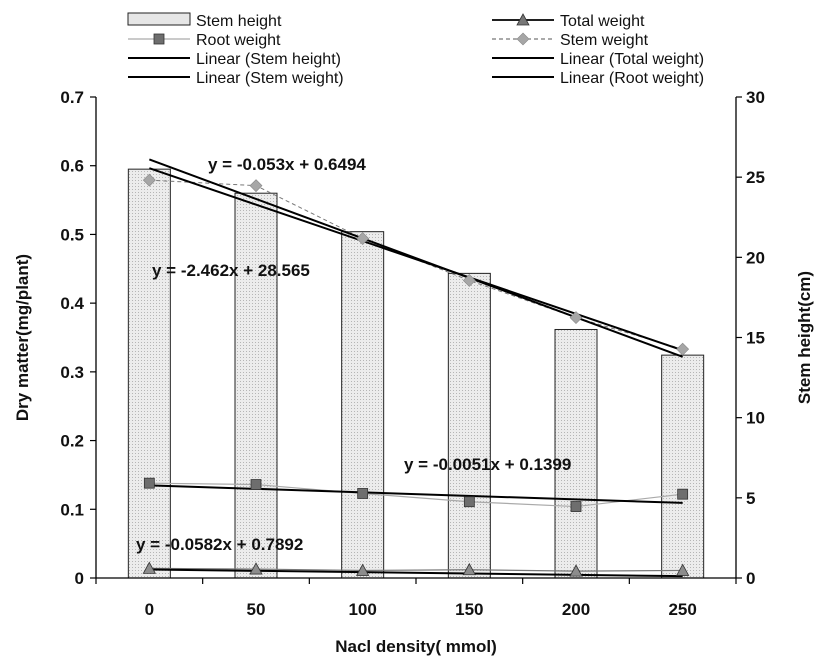 The image size is (822, 656). I want to click on legend-swatch, so click(159, 19).